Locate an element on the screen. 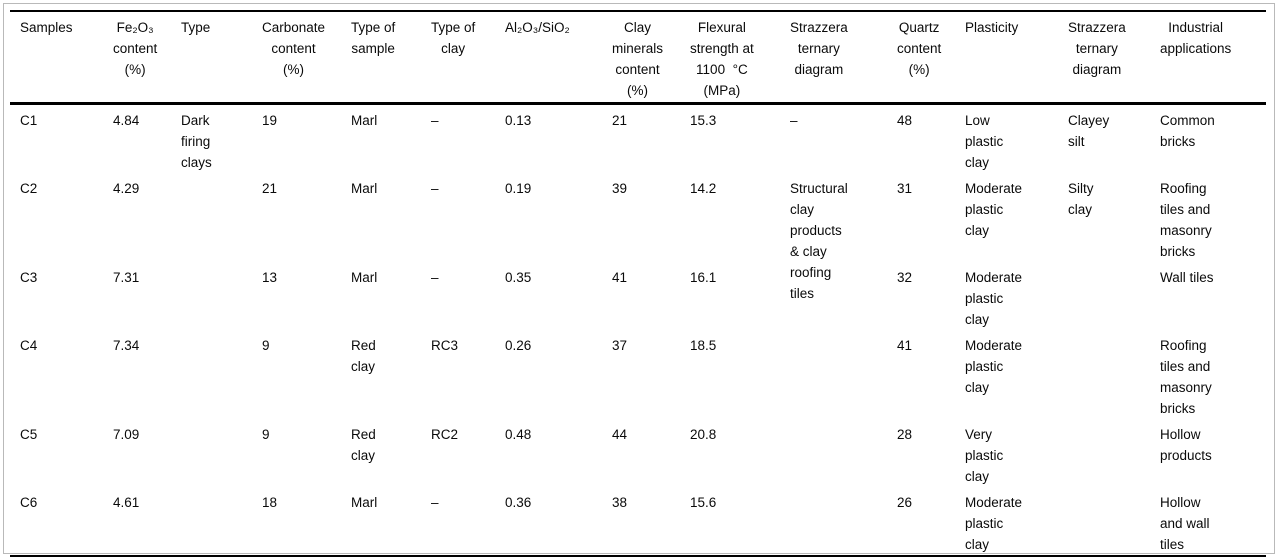 The height and width of the screenshot is (557, 1278). cell-plasticity: Low plastic clay is located at coordinates (984, 141).